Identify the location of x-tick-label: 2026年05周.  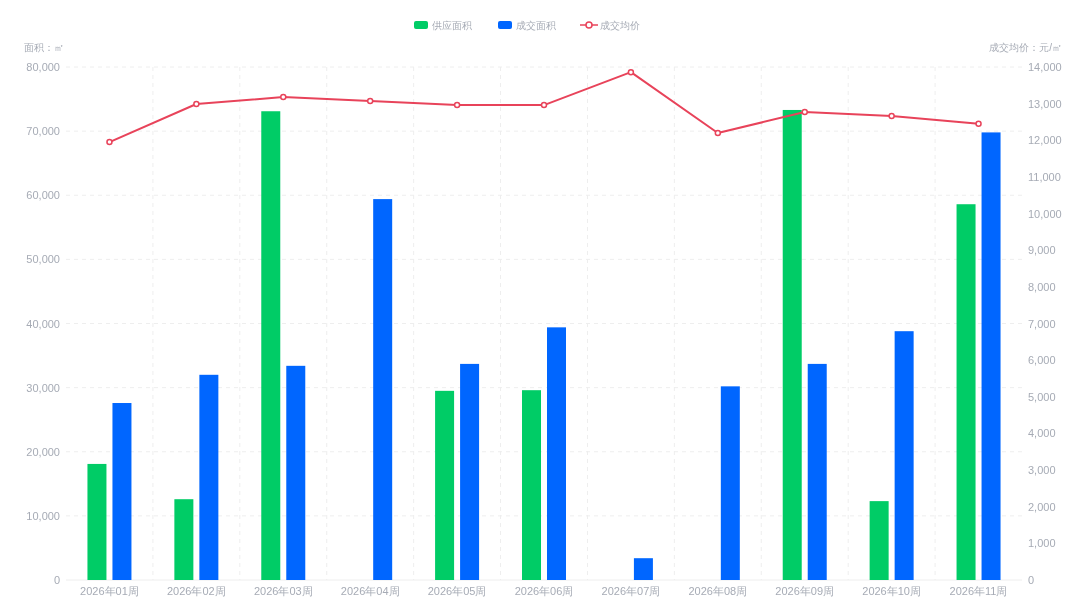
(457, 591).